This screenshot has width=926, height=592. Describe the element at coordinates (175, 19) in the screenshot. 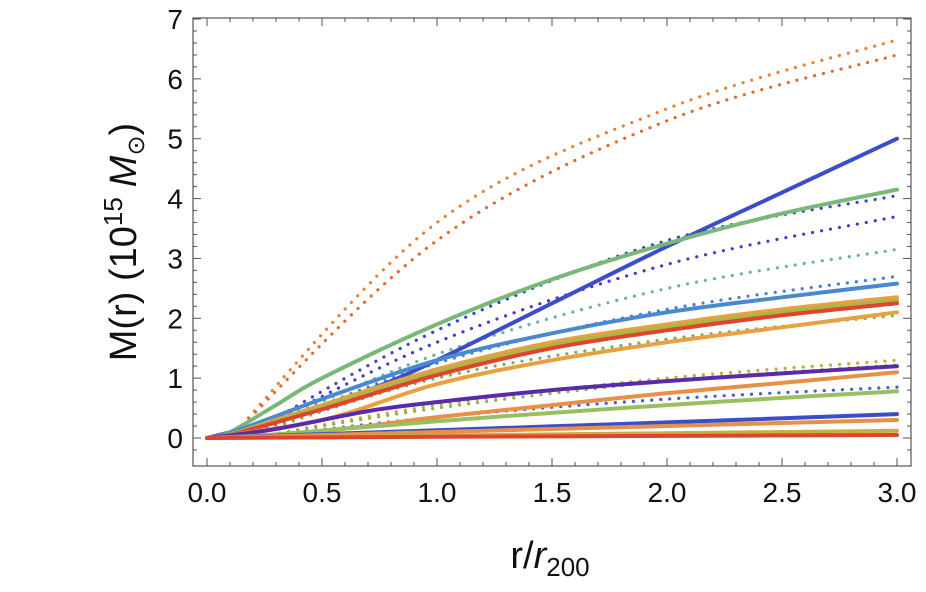

I see `y-tick-label: 7` at that location.